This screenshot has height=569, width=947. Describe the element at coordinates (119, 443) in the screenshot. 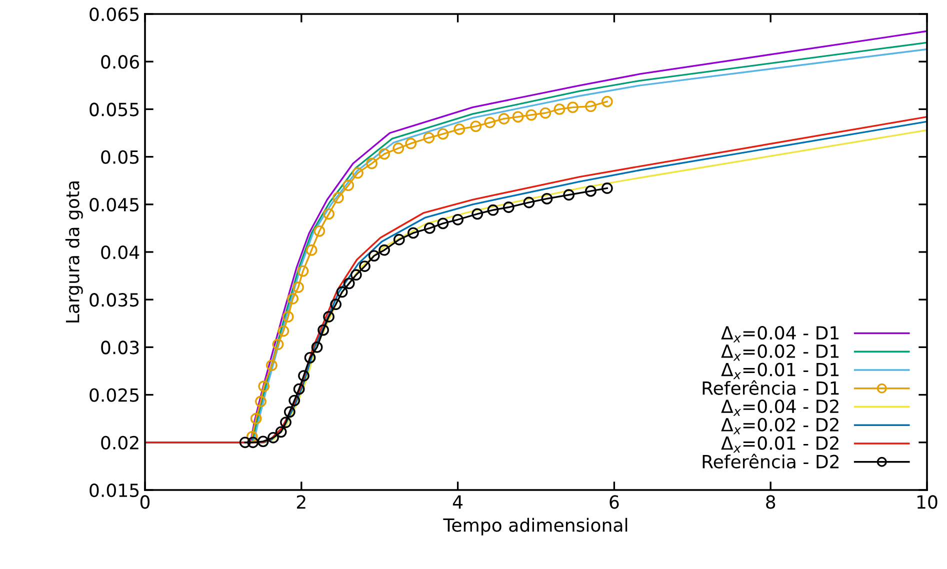

I see `y-tick-label: 0.02` at that location.